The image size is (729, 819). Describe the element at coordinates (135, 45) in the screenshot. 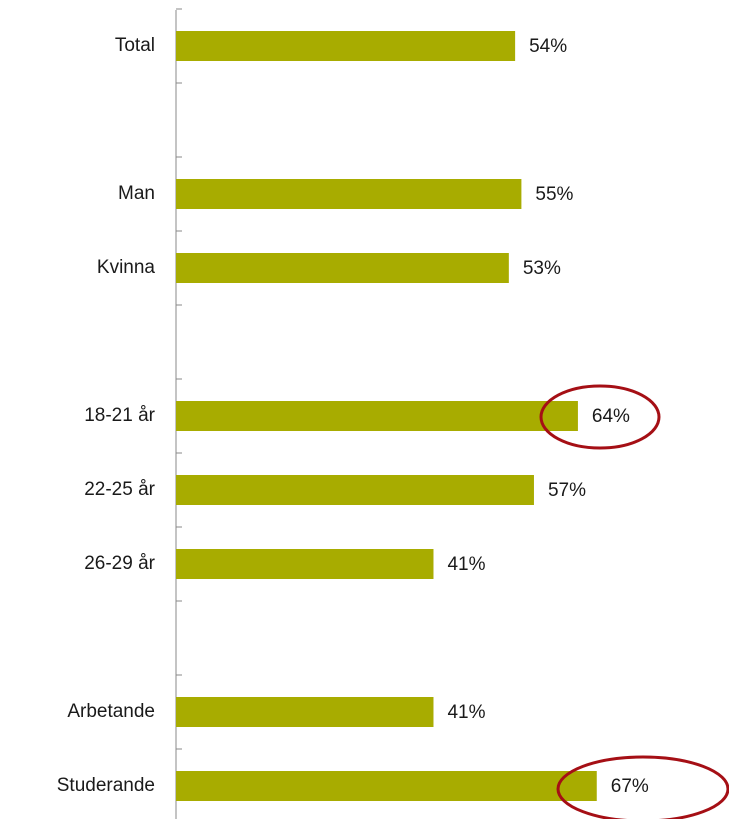

I see `y-tick-label: Total` at that location.